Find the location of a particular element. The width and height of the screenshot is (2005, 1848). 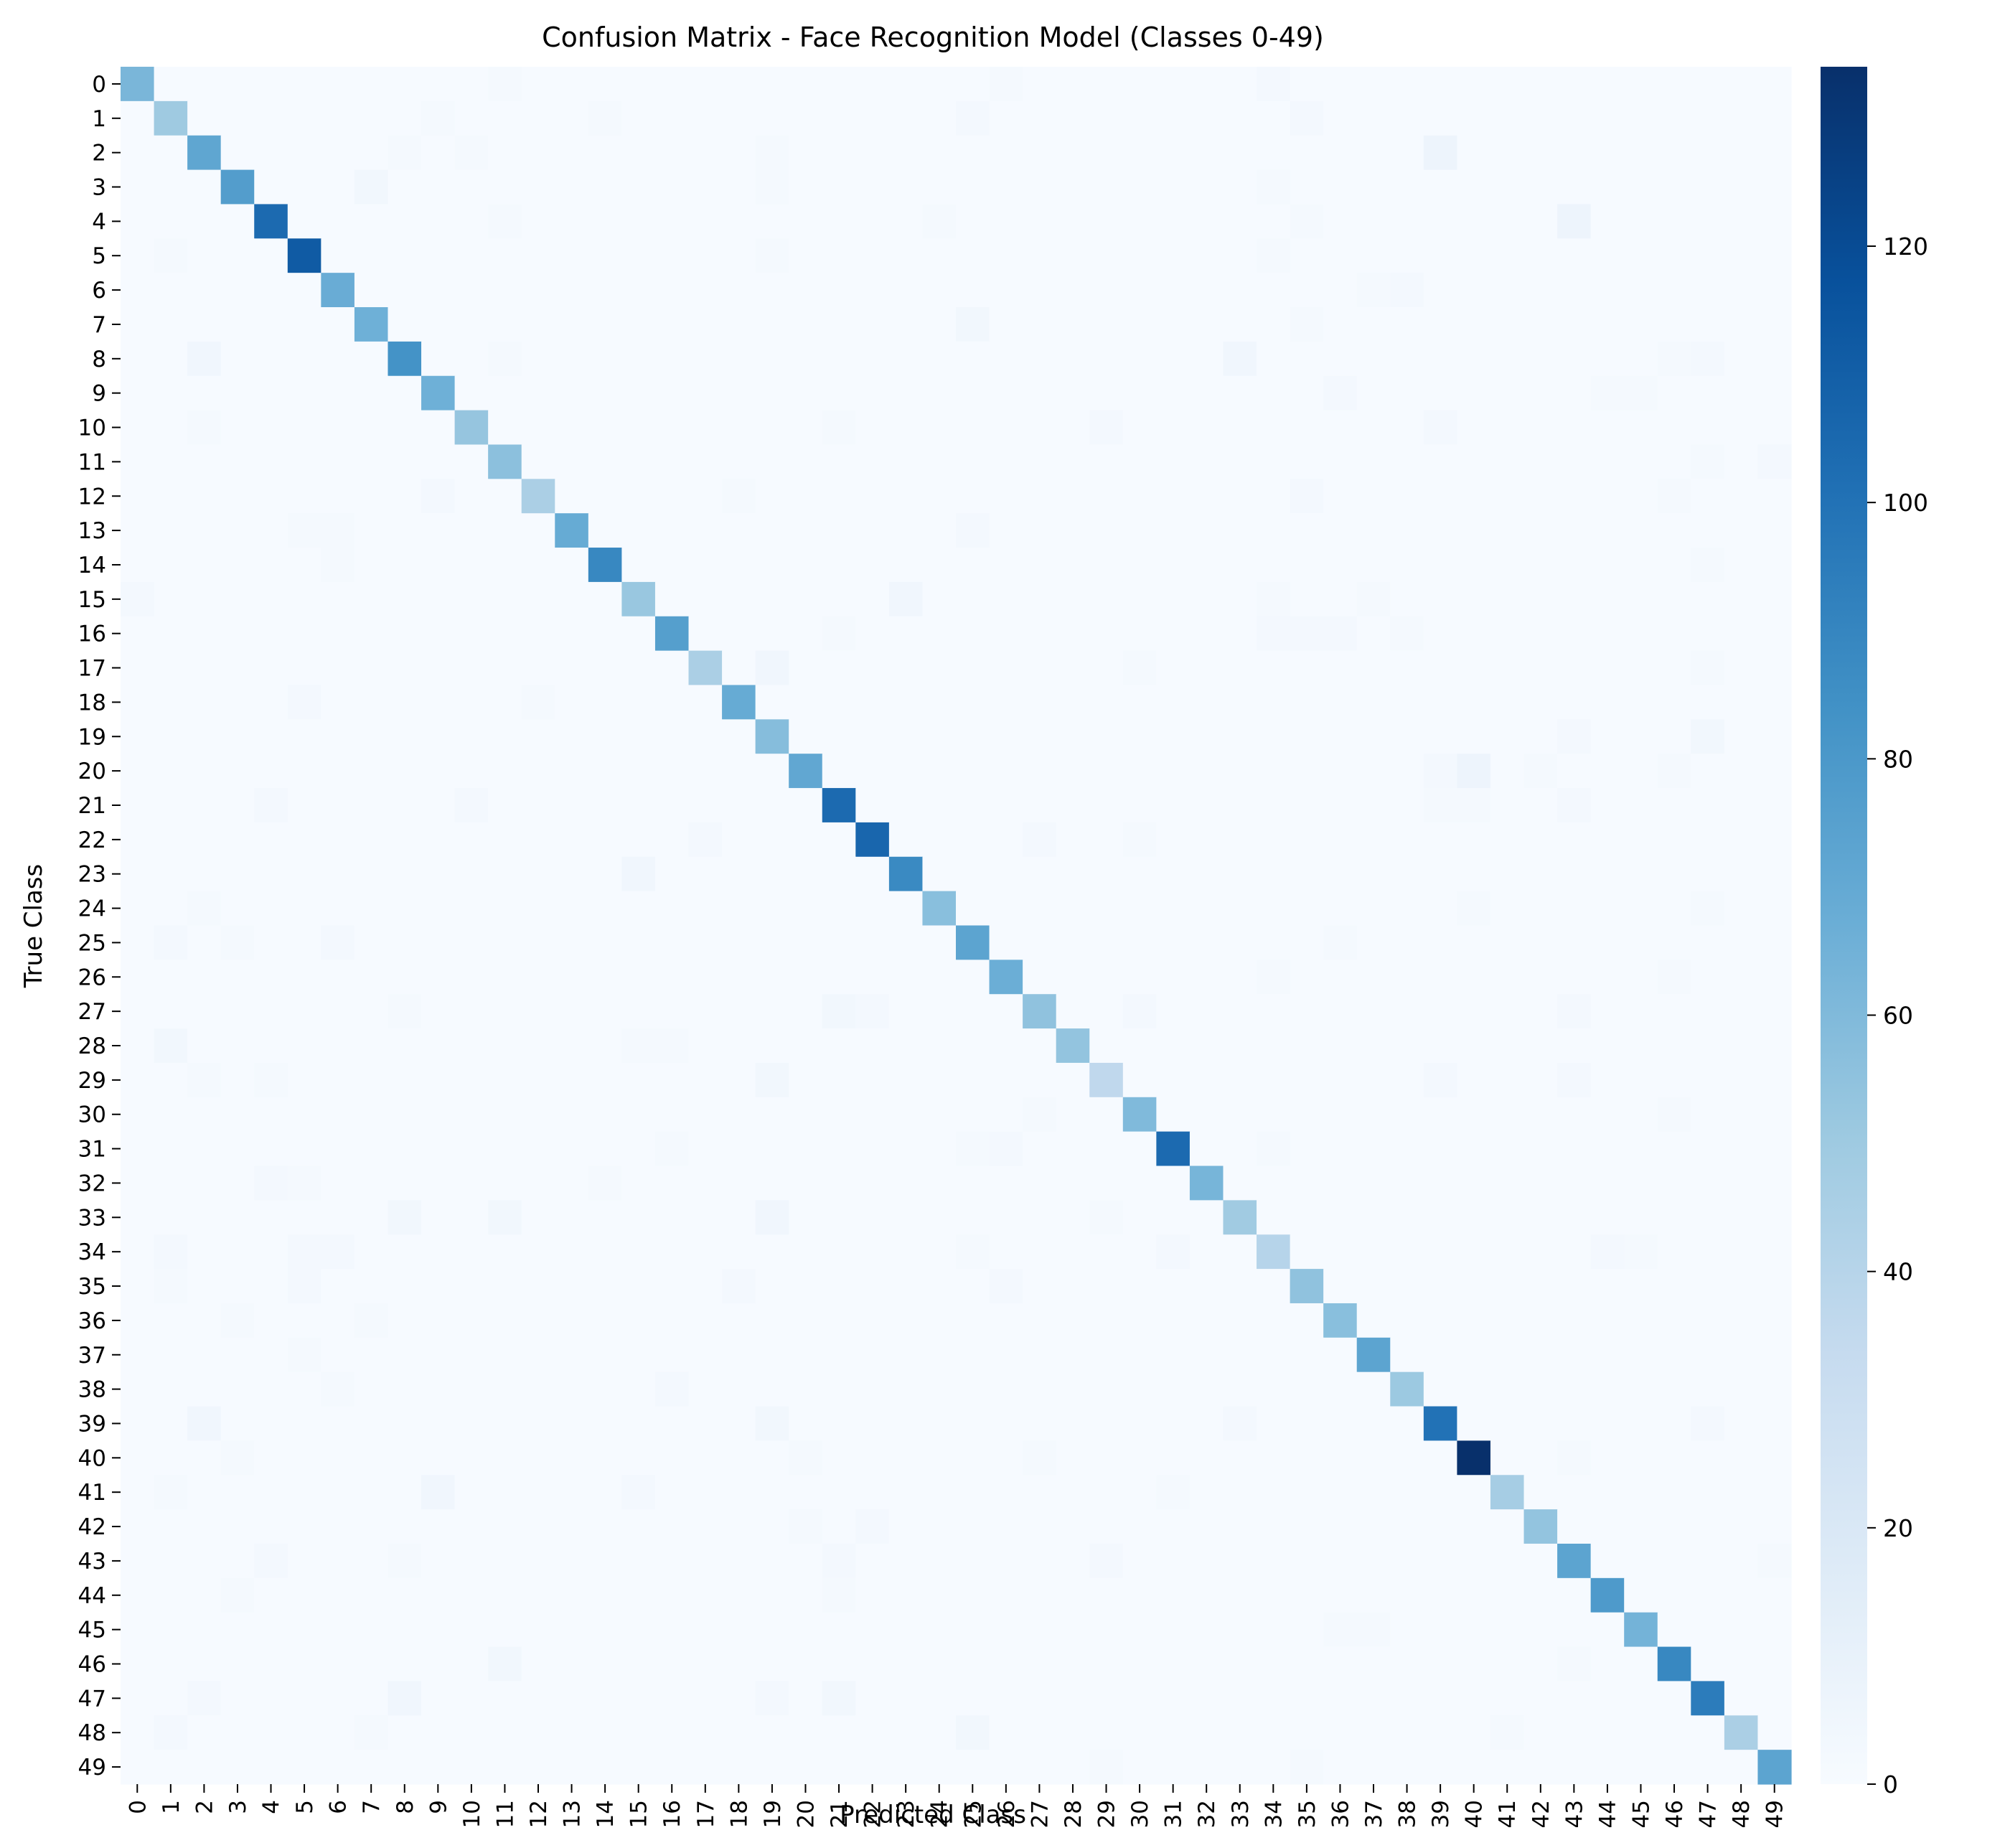

colorbar-tick-label: 80 is located at coordinates (1898, 759).